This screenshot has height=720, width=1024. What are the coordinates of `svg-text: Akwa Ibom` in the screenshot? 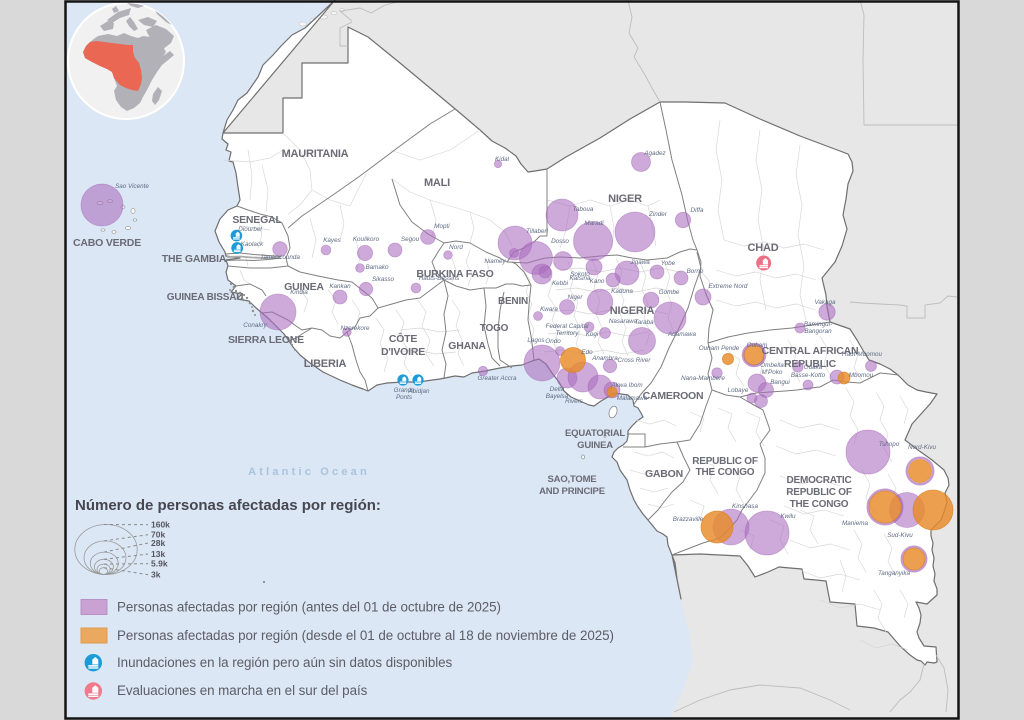 It's located at (626, 385).